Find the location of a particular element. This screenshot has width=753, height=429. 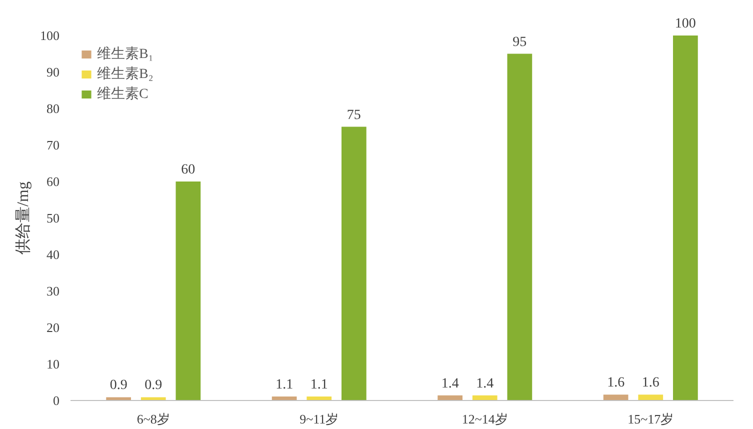

legend-label: 维生素C is located at coordinates (122, 94).